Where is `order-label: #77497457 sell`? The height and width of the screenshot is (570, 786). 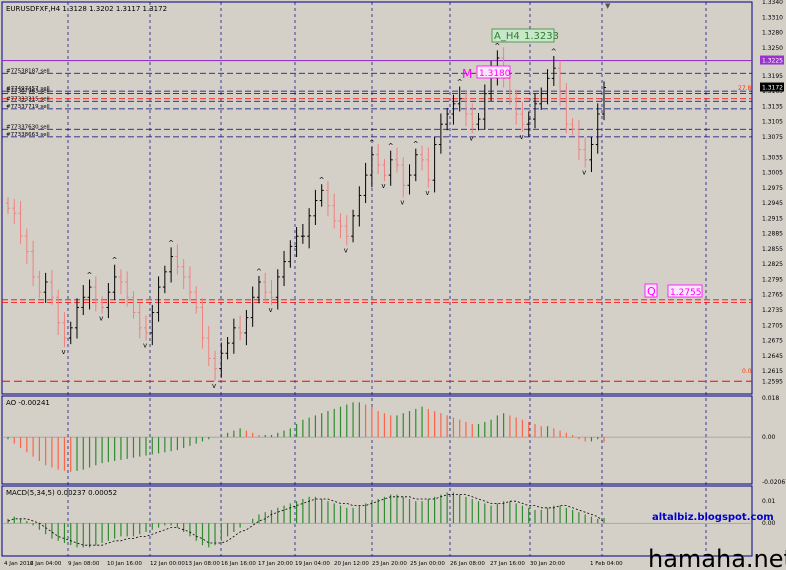 order-label: #77497457 sell is located at coordinates (28, 89).